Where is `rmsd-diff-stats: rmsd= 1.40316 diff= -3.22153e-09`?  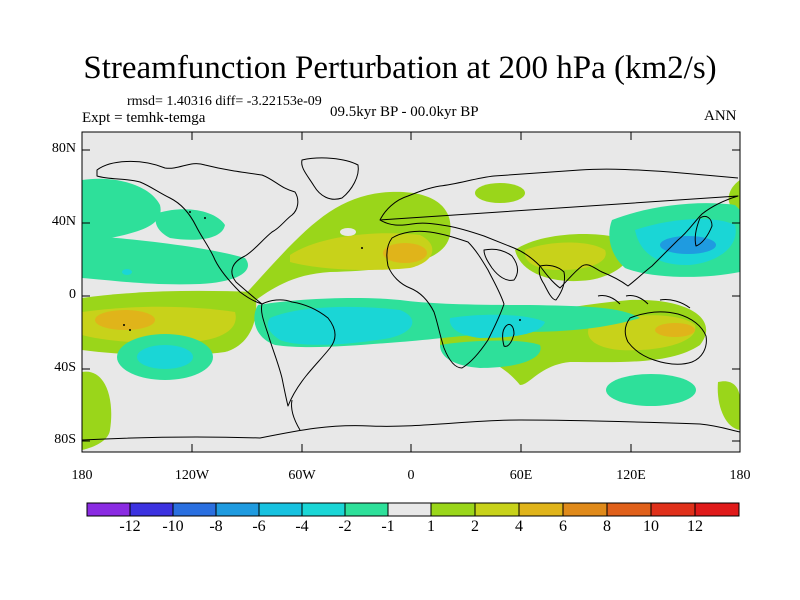
rmsd-diff-stats: rmsd= 1.40316 diff= -3.22153e-09 is located at coordinates (224, 101).